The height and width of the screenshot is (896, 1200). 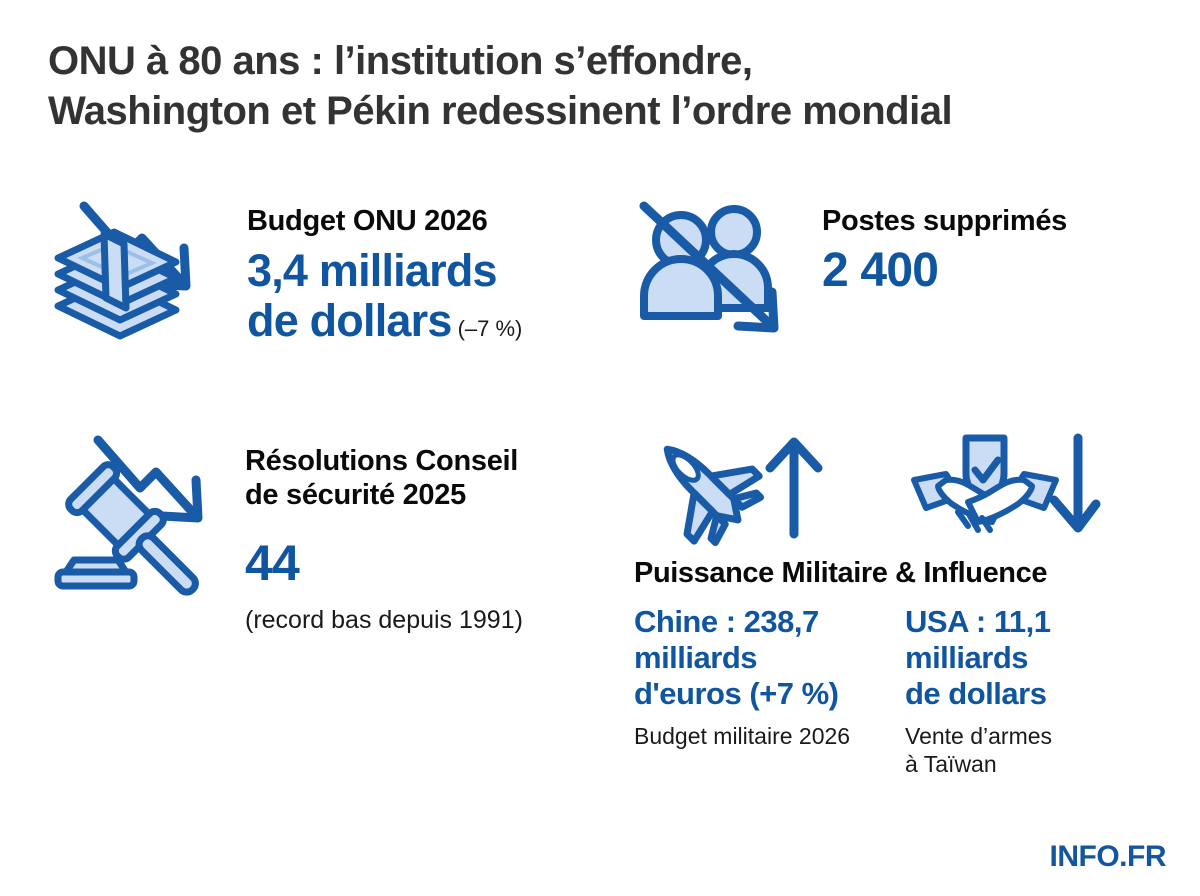 What do you see at coordinates (979, 750) in the screenshot?
I see `military-column-usa-caption: Vente d’armes à Taïwan` at bounding box center [979, 750].